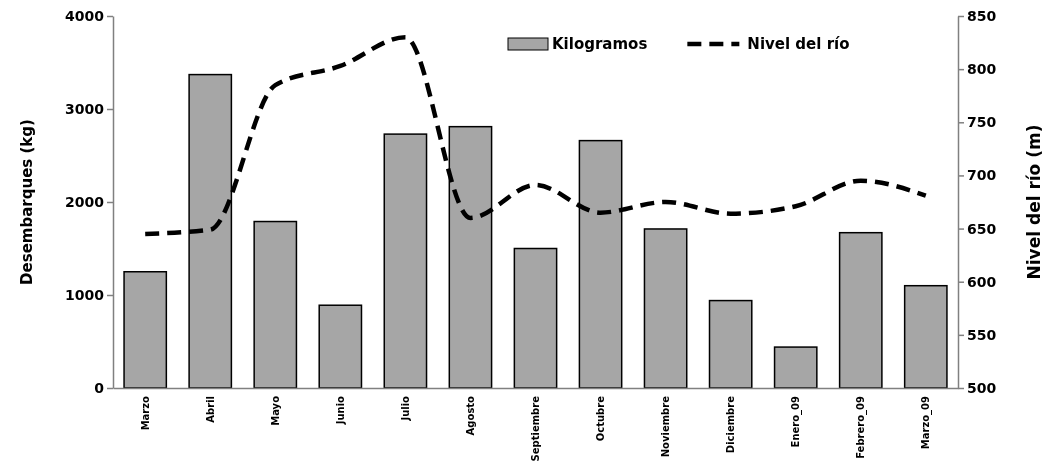  I want to click on y-tick-label: 0, so click(99, 387).